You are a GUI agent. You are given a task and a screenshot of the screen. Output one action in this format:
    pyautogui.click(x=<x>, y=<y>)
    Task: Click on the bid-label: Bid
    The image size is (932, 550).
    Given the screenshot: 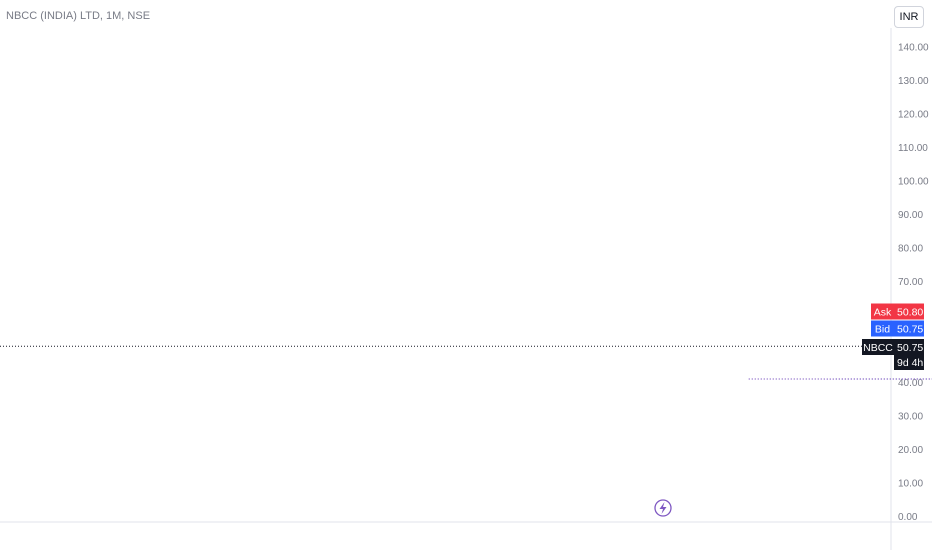 What is the action you would take?
    pyautogui.click(x=882, y=330)
    